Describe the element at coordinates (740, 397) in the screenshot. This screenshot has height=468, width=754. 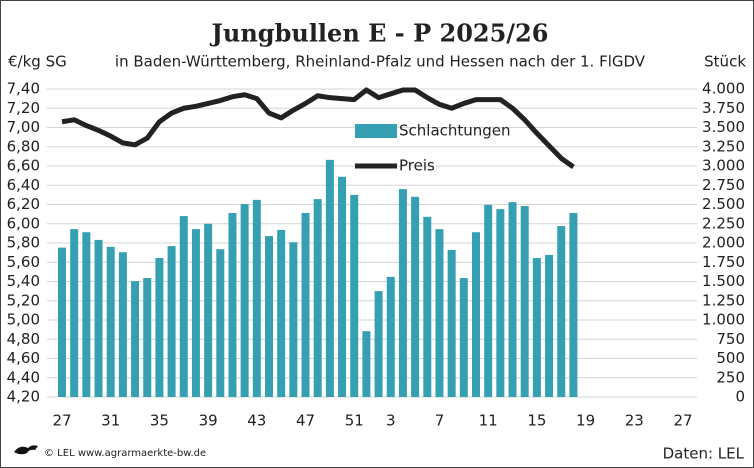
I see `y2-tick-label: 0` at that location.